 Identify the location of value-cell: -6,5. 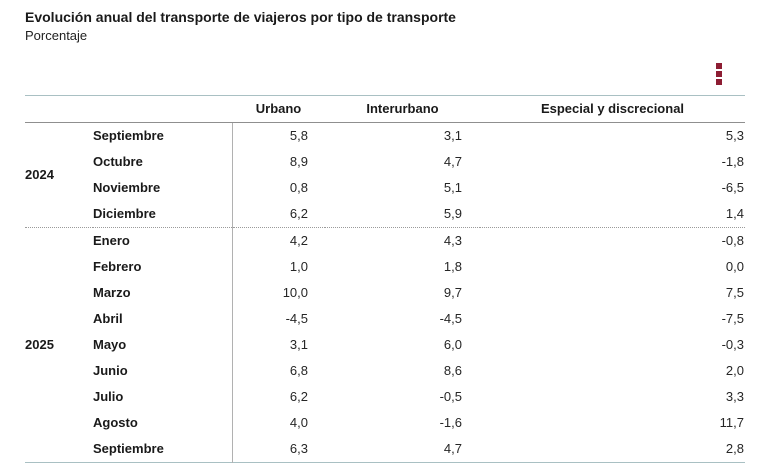
(732, 188).